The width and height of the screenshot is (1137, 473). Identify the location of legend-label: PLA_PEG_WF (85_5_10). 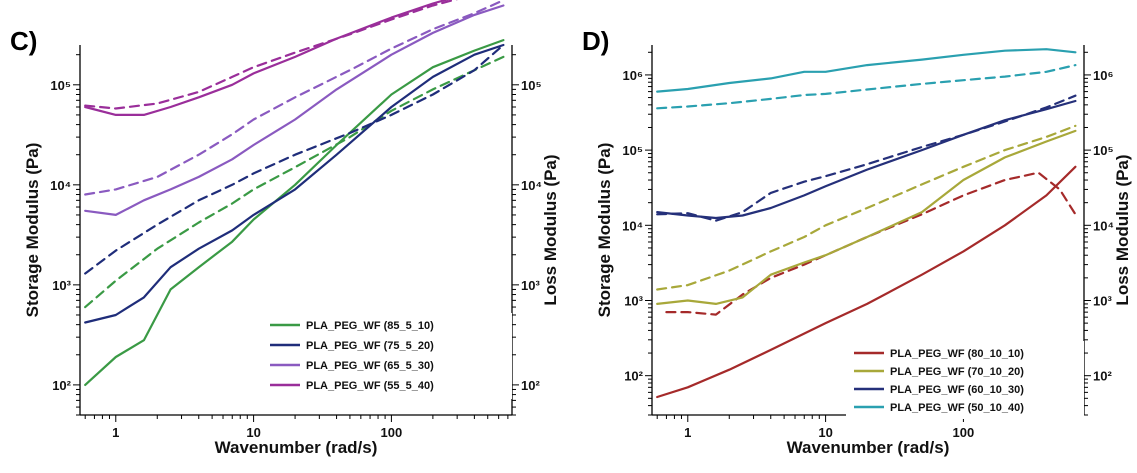
(370, 326).